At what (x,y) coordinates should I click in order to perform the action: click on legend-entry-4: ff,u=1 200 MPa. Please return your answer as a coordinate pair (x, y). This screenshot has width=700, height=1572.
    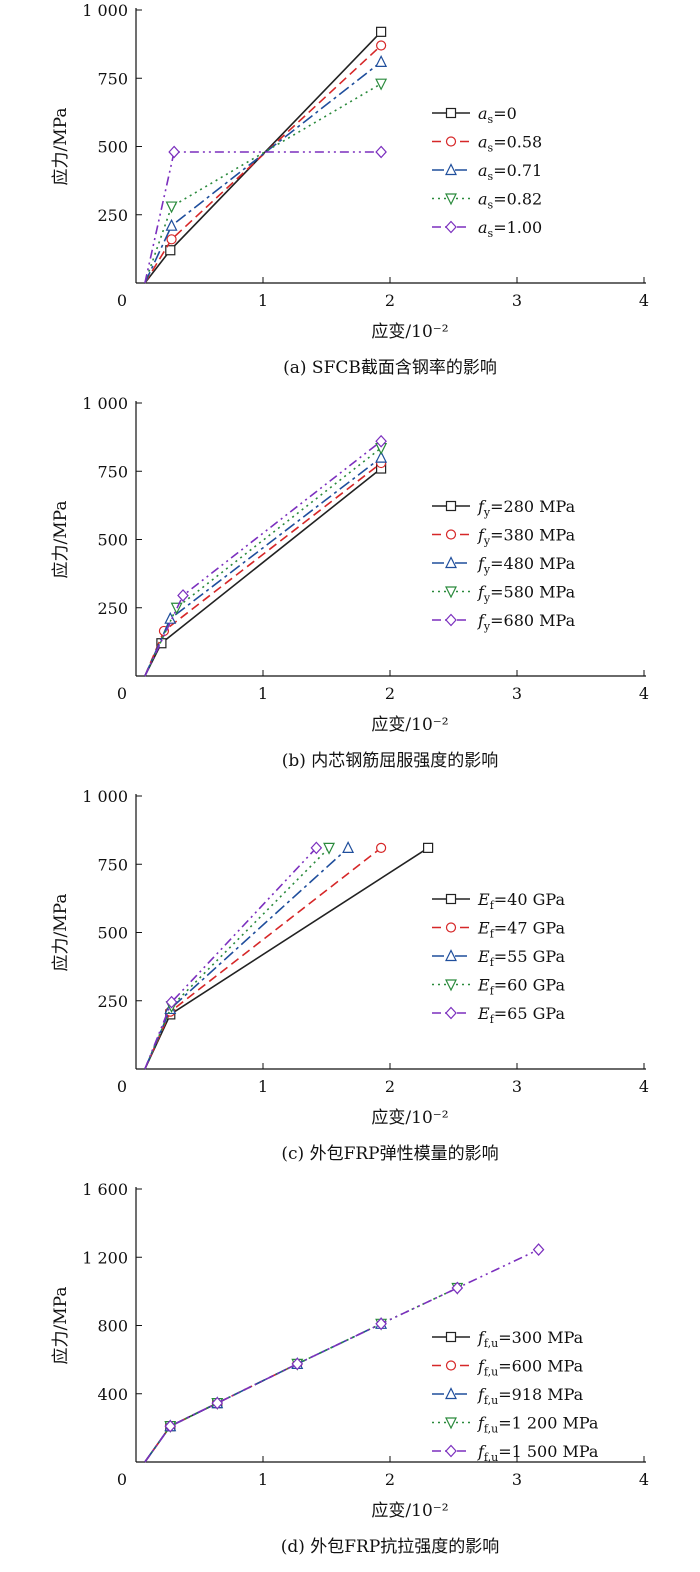
    Looking at the image, I should click on (538, 1425).